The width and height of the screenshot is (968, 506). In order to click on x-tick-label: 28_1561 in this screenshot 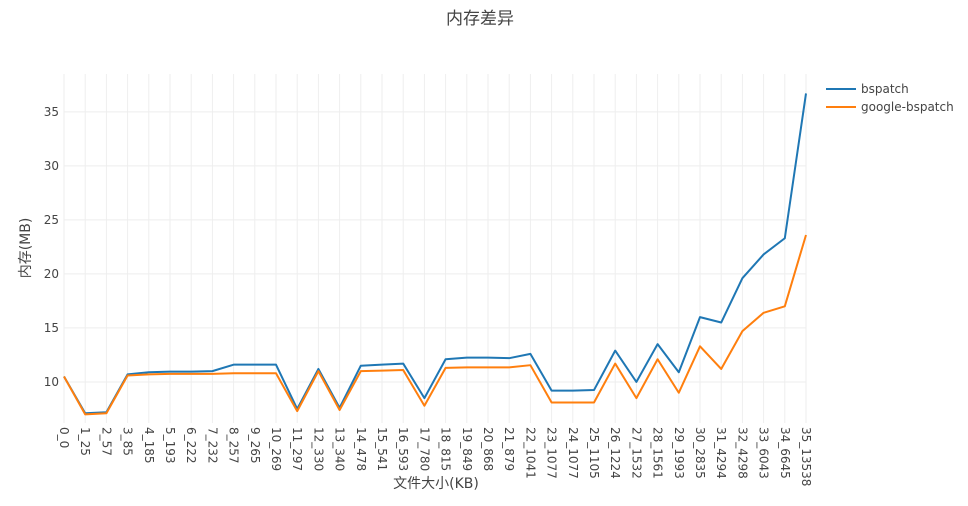, I will do `click(658, 453)`.